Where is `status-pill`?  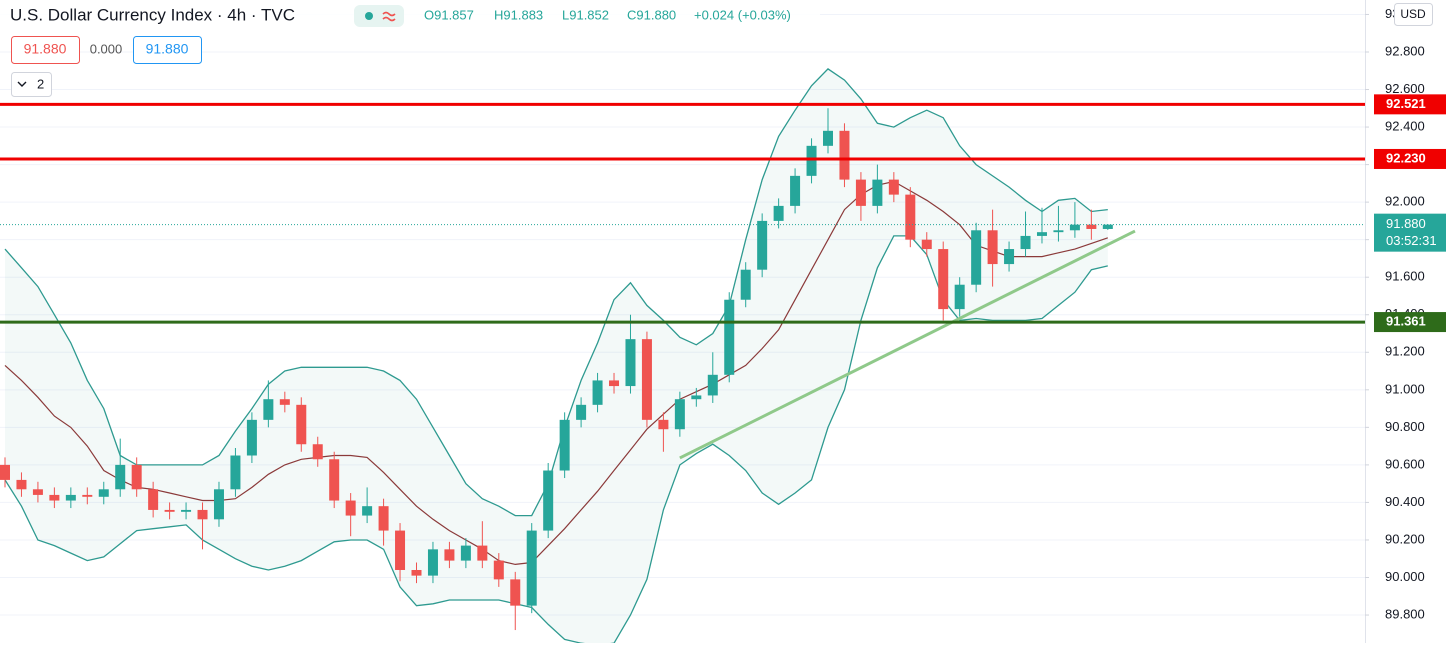
status-pill is located at coordinates (379, 16).